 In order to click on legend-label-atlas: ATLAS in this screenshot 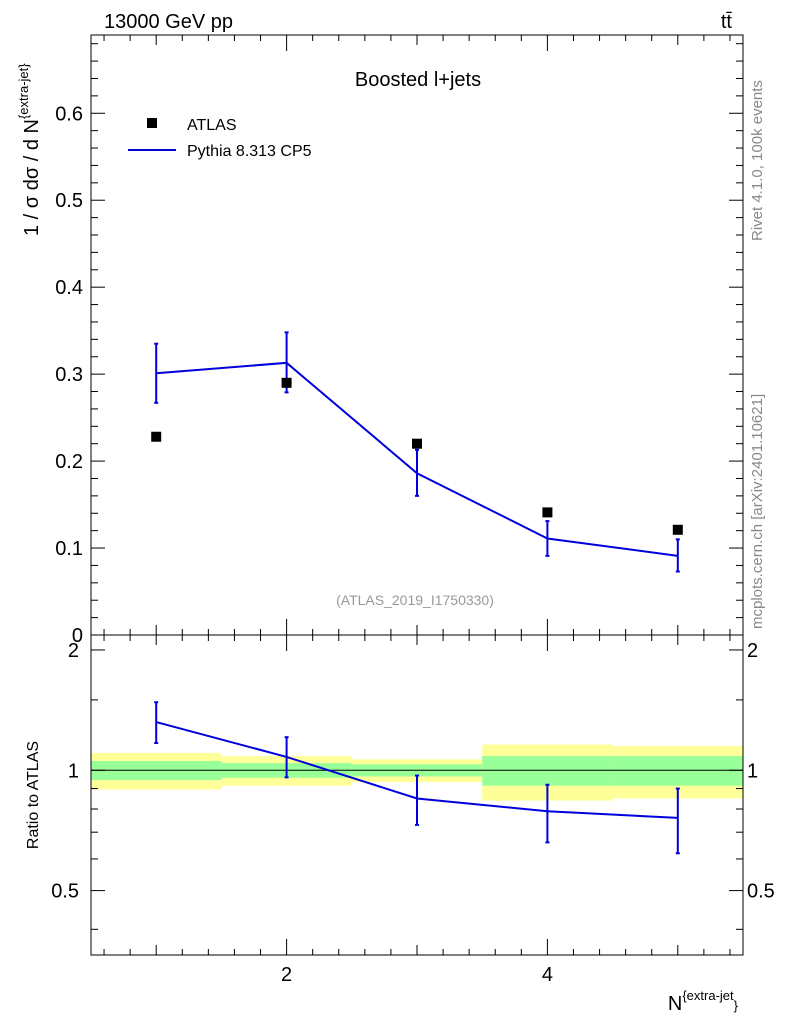, I will do `click(212, 125)`.